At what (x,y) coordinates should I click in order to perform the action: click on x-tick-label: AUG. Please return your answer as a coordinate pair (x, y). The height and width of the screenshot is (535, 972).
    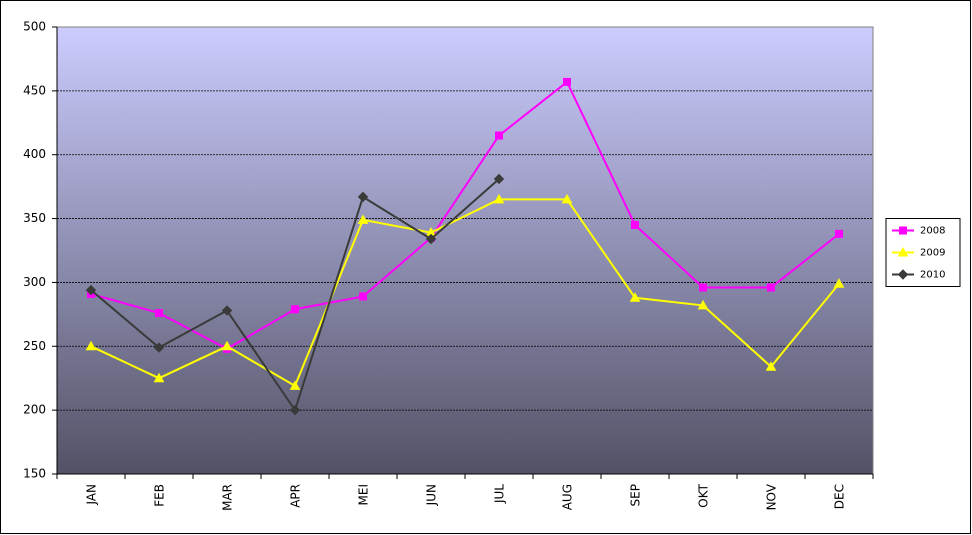
    Looking at the image, I should click on (568, 497).